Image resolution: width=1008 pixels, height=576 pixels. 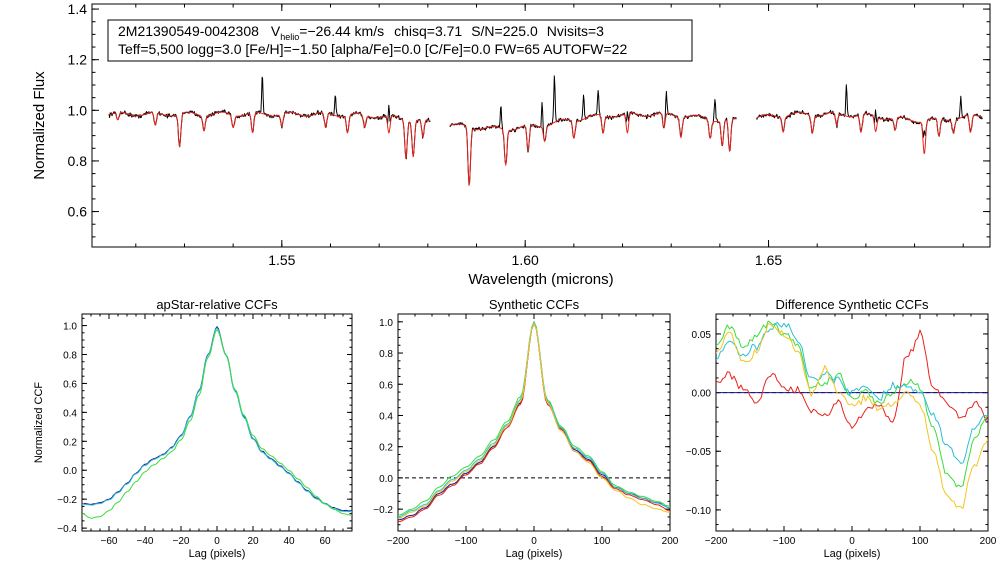 I want to click on x-tick-label: 20, so click(x=253, y=541).